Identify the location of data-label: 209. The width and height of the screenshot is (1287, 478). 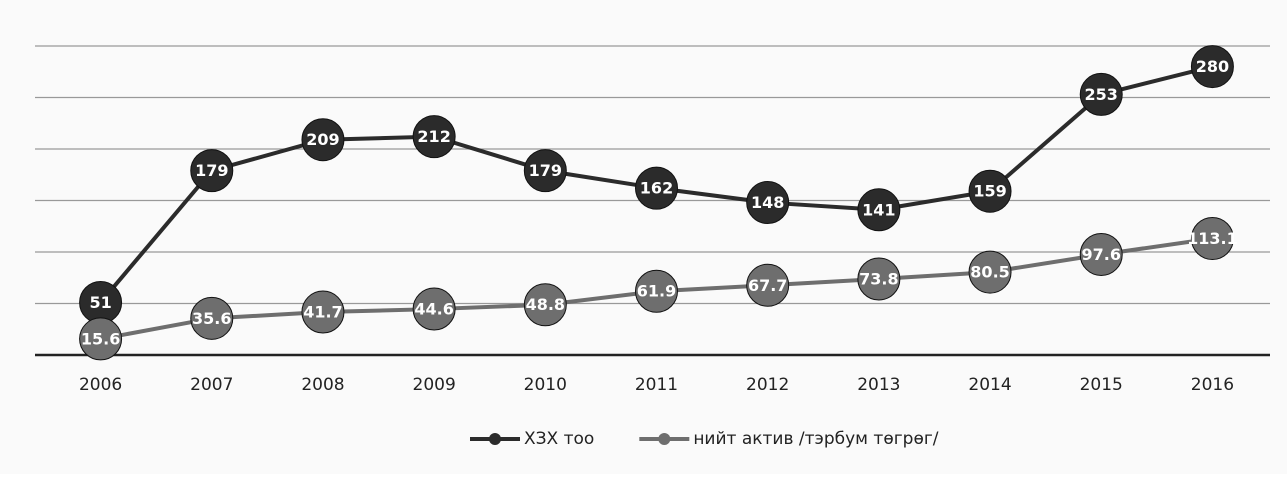
(322, 139).